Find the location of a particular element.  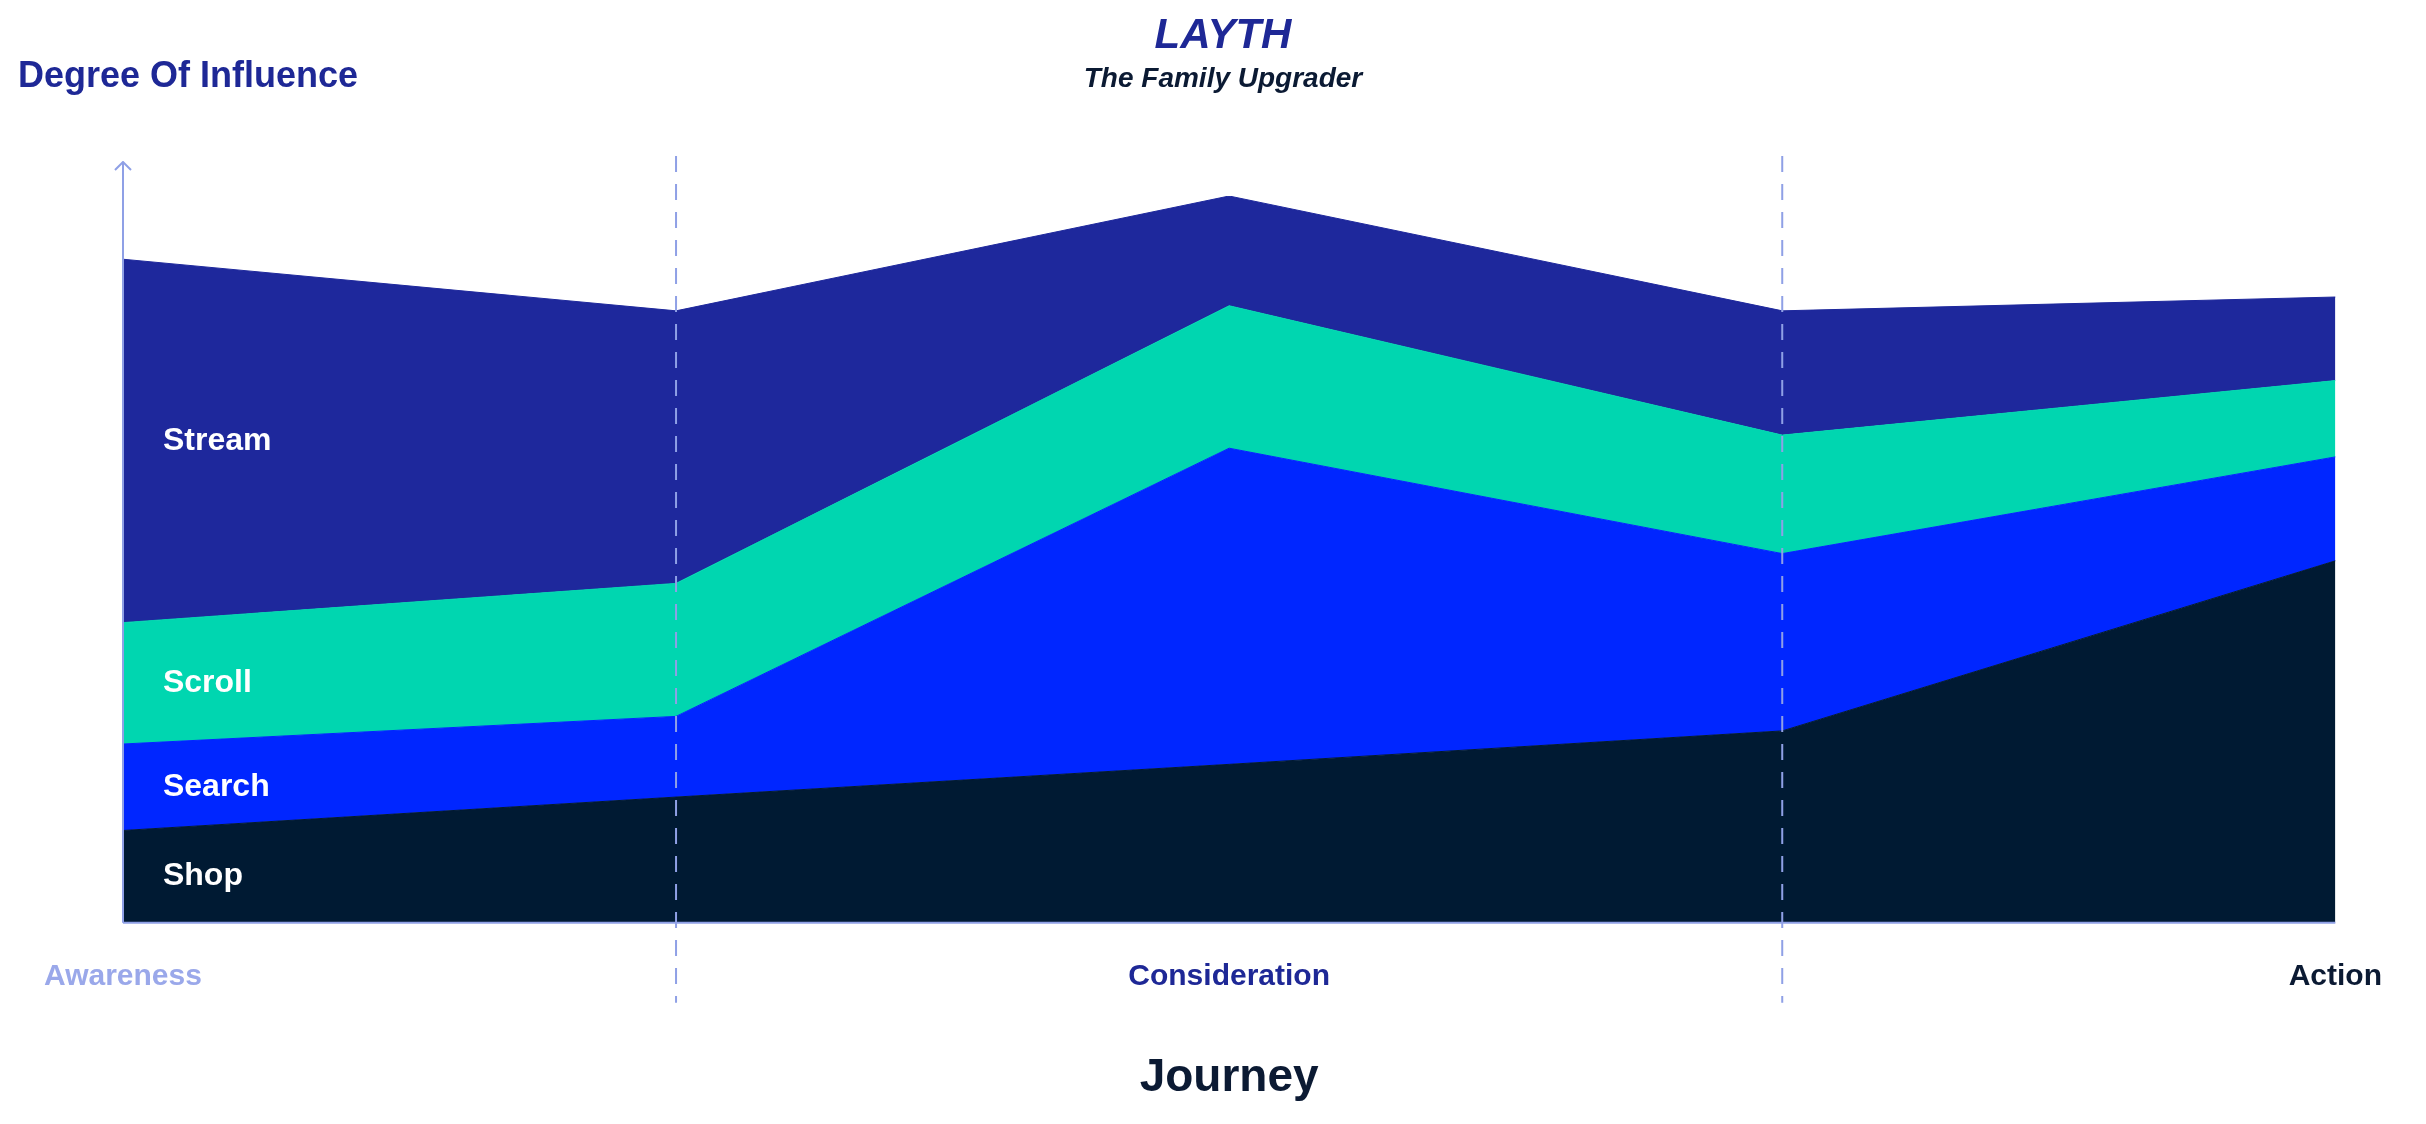

series-label: Shop is located at coordinates (202, 874).